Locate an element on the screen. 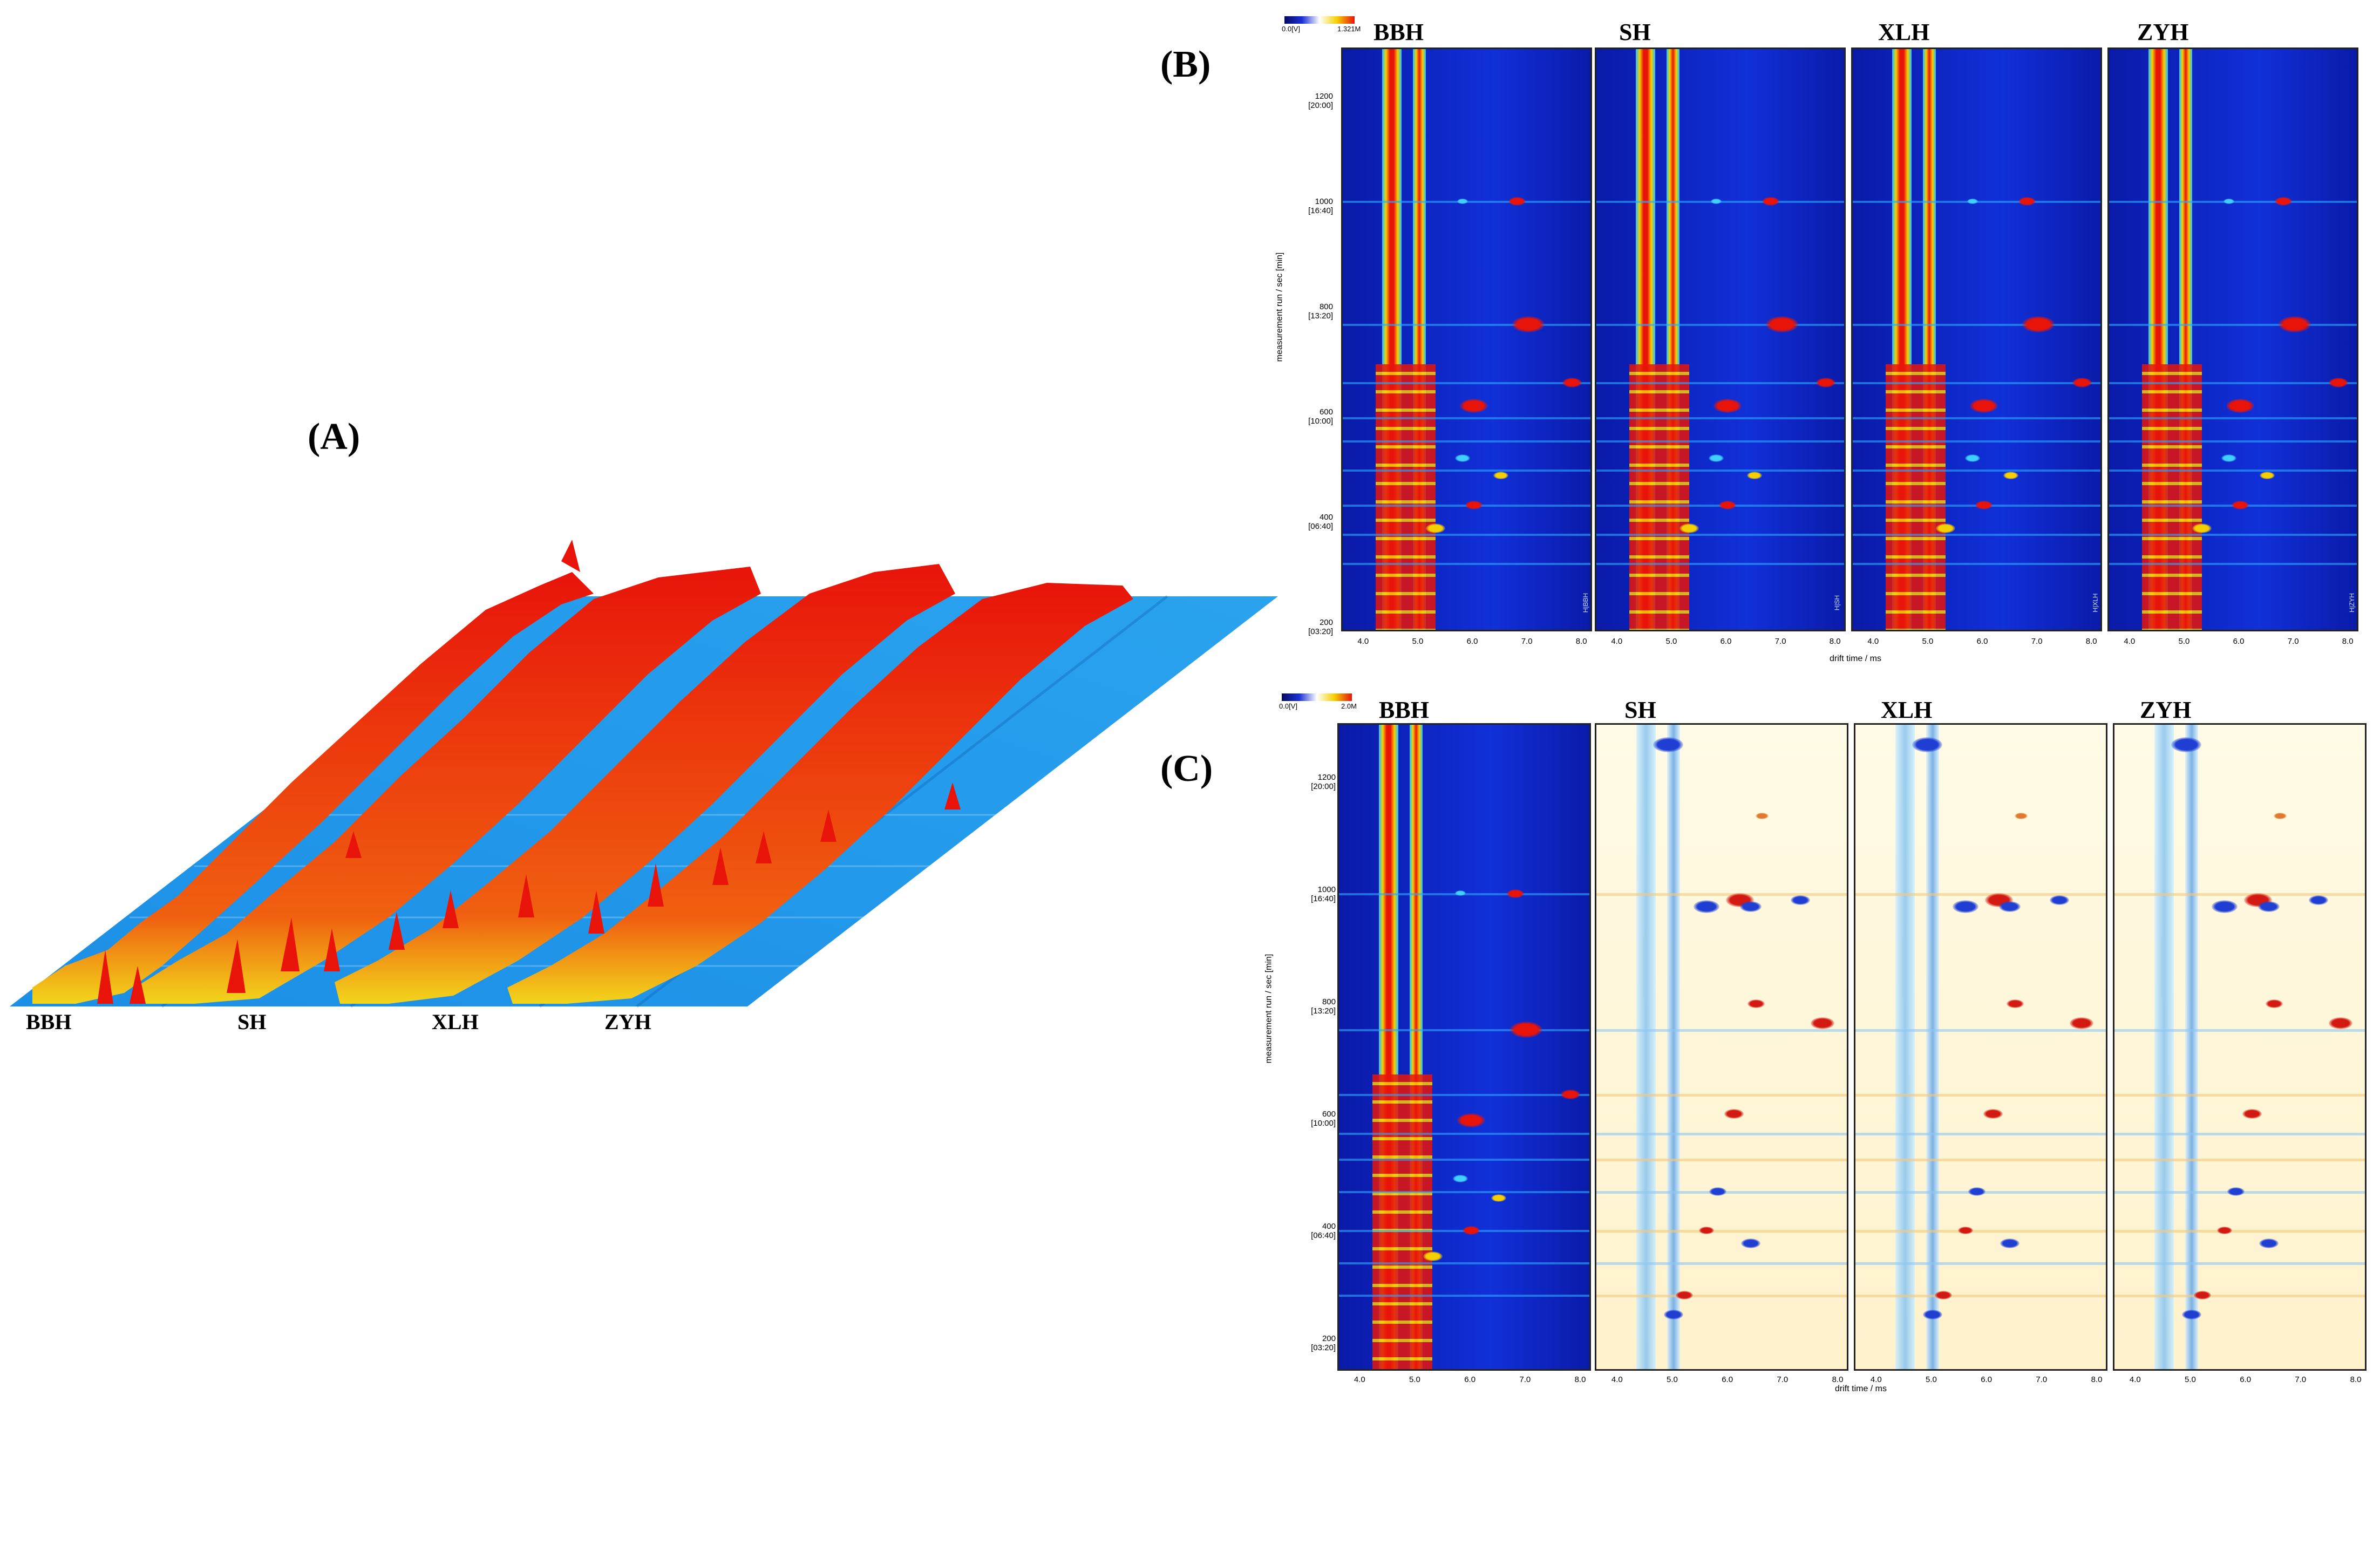 This screenshot has height=1565, width=2380. panel-c-xlabel: drift time / ms is located at coordinates (1861, 1388).